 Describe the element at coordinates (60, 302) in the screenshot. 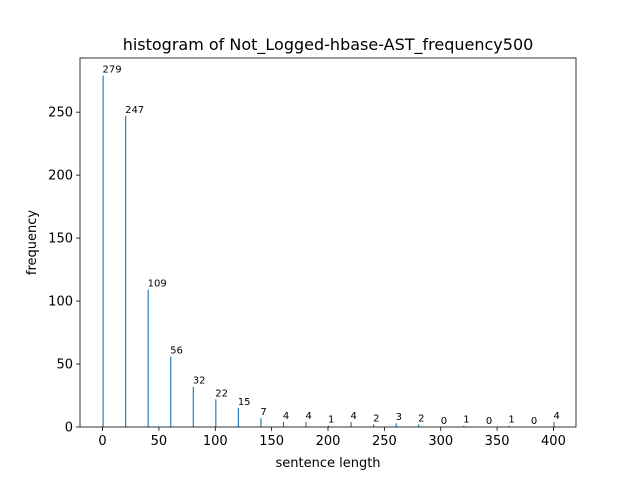

I see `y-tick-label: 100` at that location.